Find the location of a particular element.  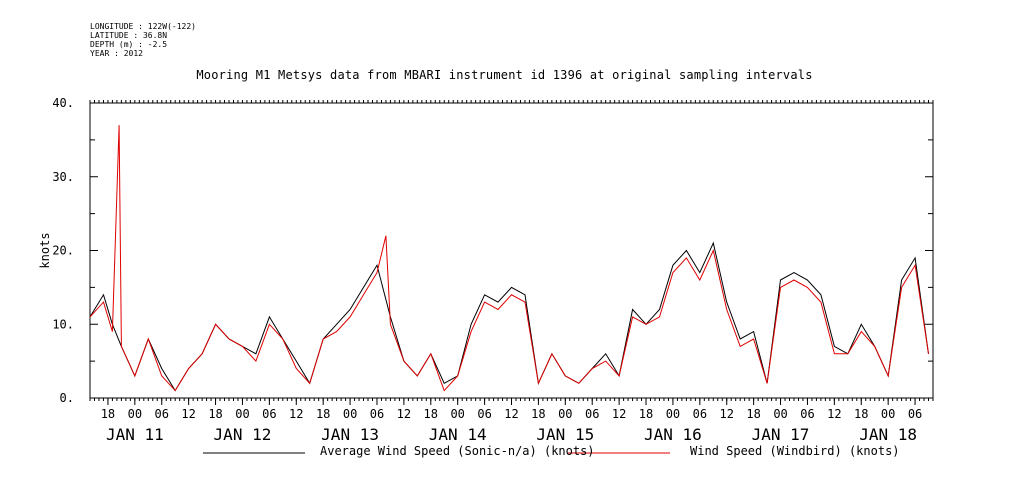

x-day-label: JAN 12 is located at coordinates (243, 434).